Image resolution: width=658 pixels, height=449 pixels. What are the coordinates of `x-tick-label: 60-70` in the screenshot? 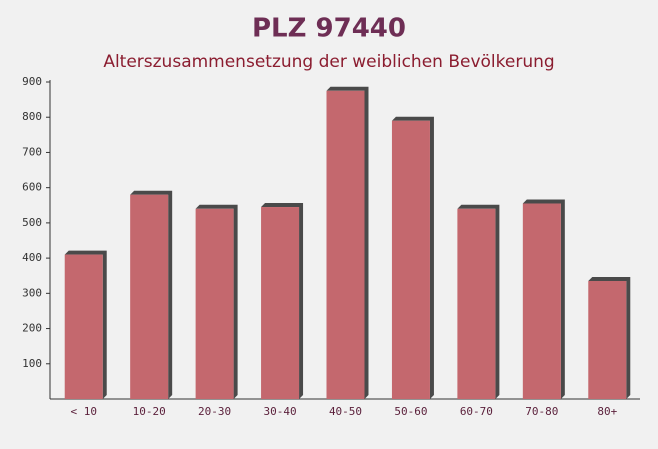 It's located at (476, 411).